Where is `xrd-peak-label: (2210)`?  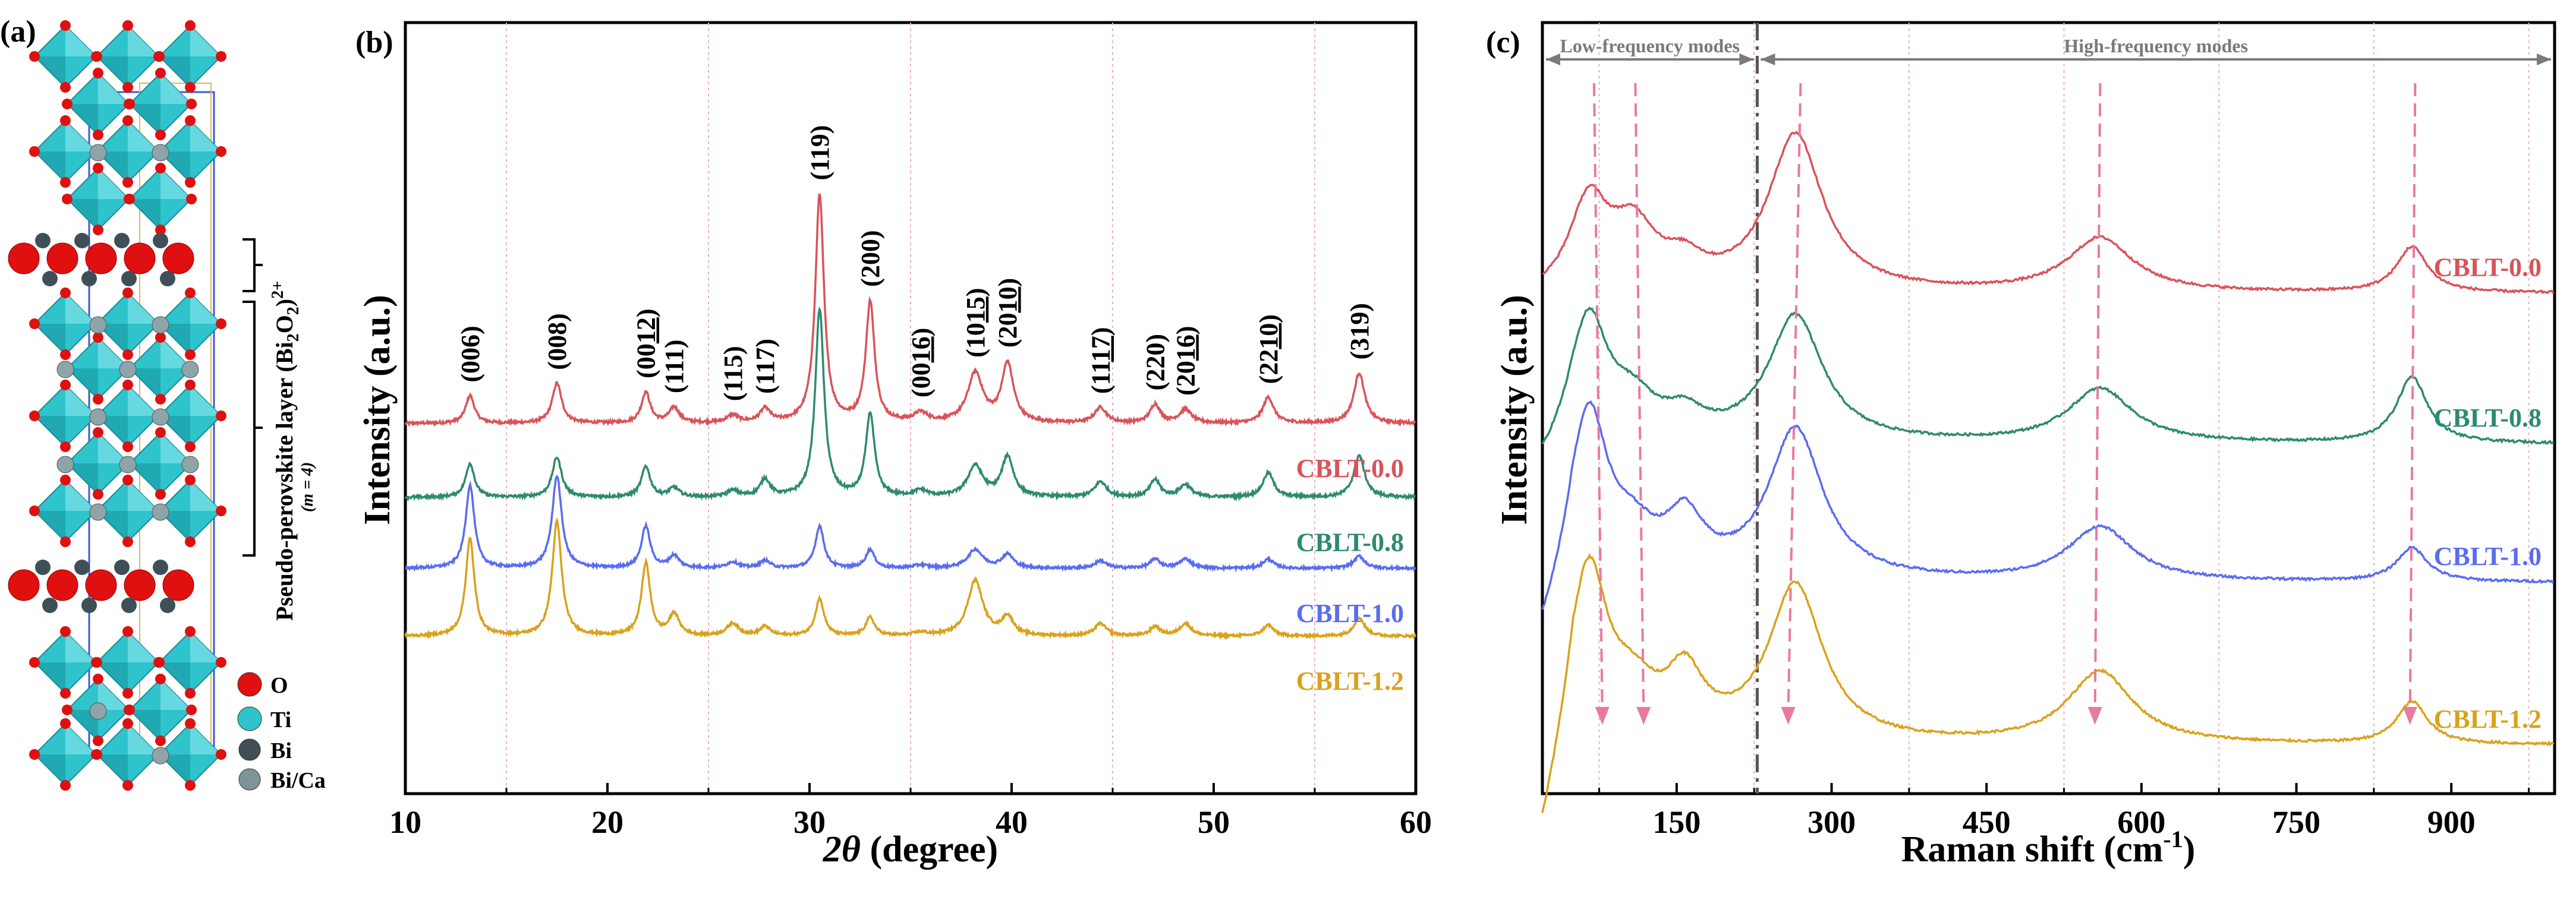
xrd-peak-label: (2210) is located at coordinates (1268, 349).